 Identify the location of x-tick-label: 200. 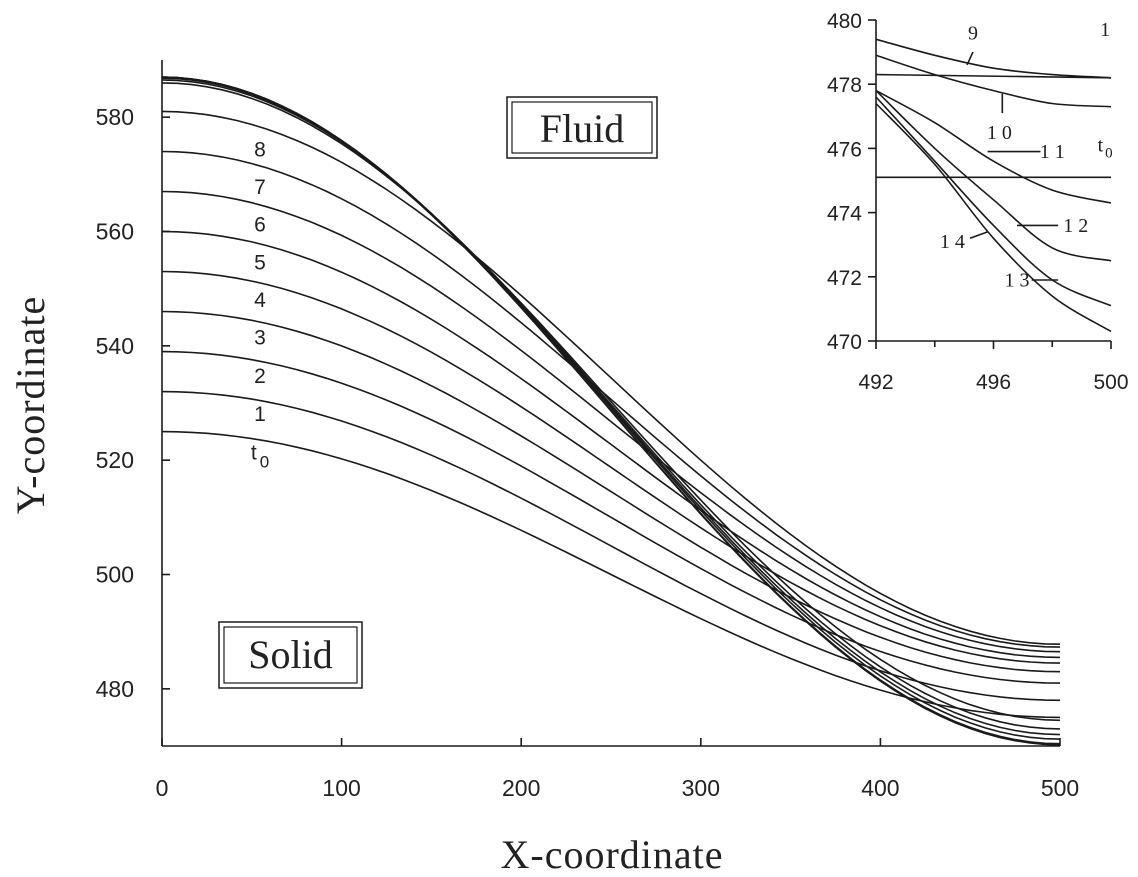
(521, 788).